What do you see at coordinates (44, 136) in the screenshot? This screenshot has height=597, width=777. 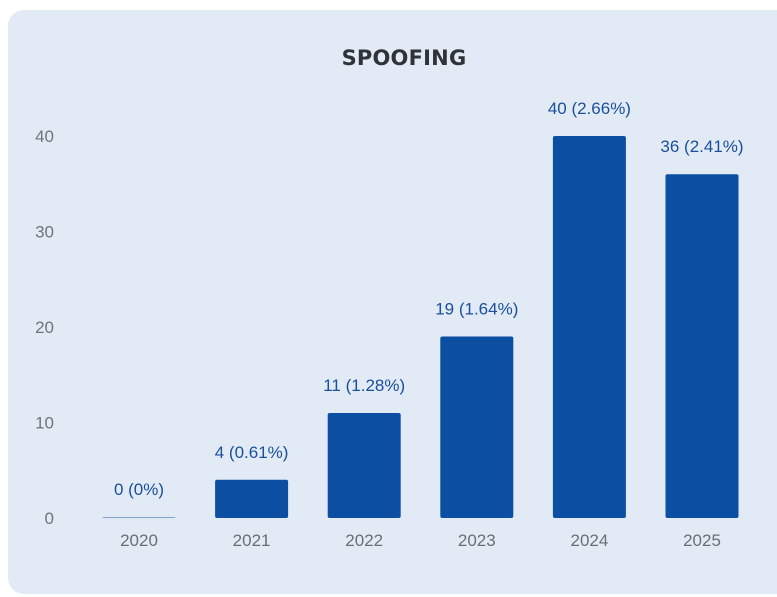 I see `y-tick-label: 40` at bounding box center [44, 136].